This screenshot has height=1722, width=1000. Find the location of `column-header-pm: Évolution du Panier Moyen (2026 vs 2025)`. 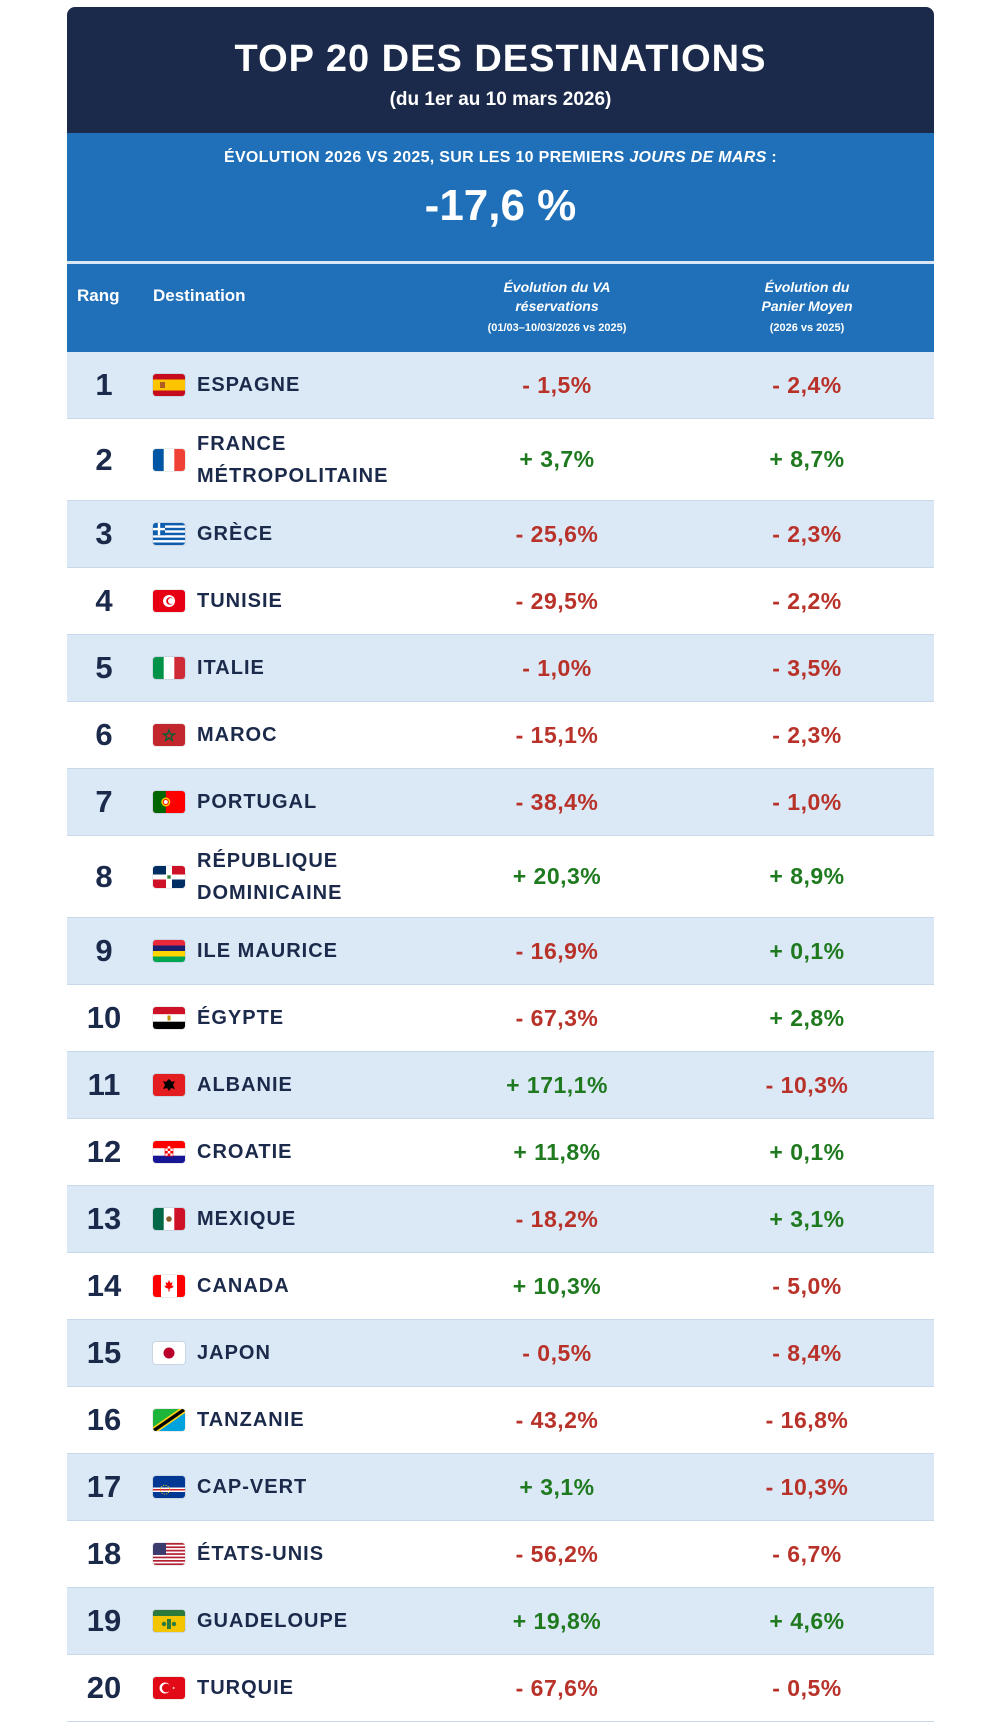

column-header-pm: Évolution du Panier Moyen (2026 vs 2025) is located at coordinates (807, 308).